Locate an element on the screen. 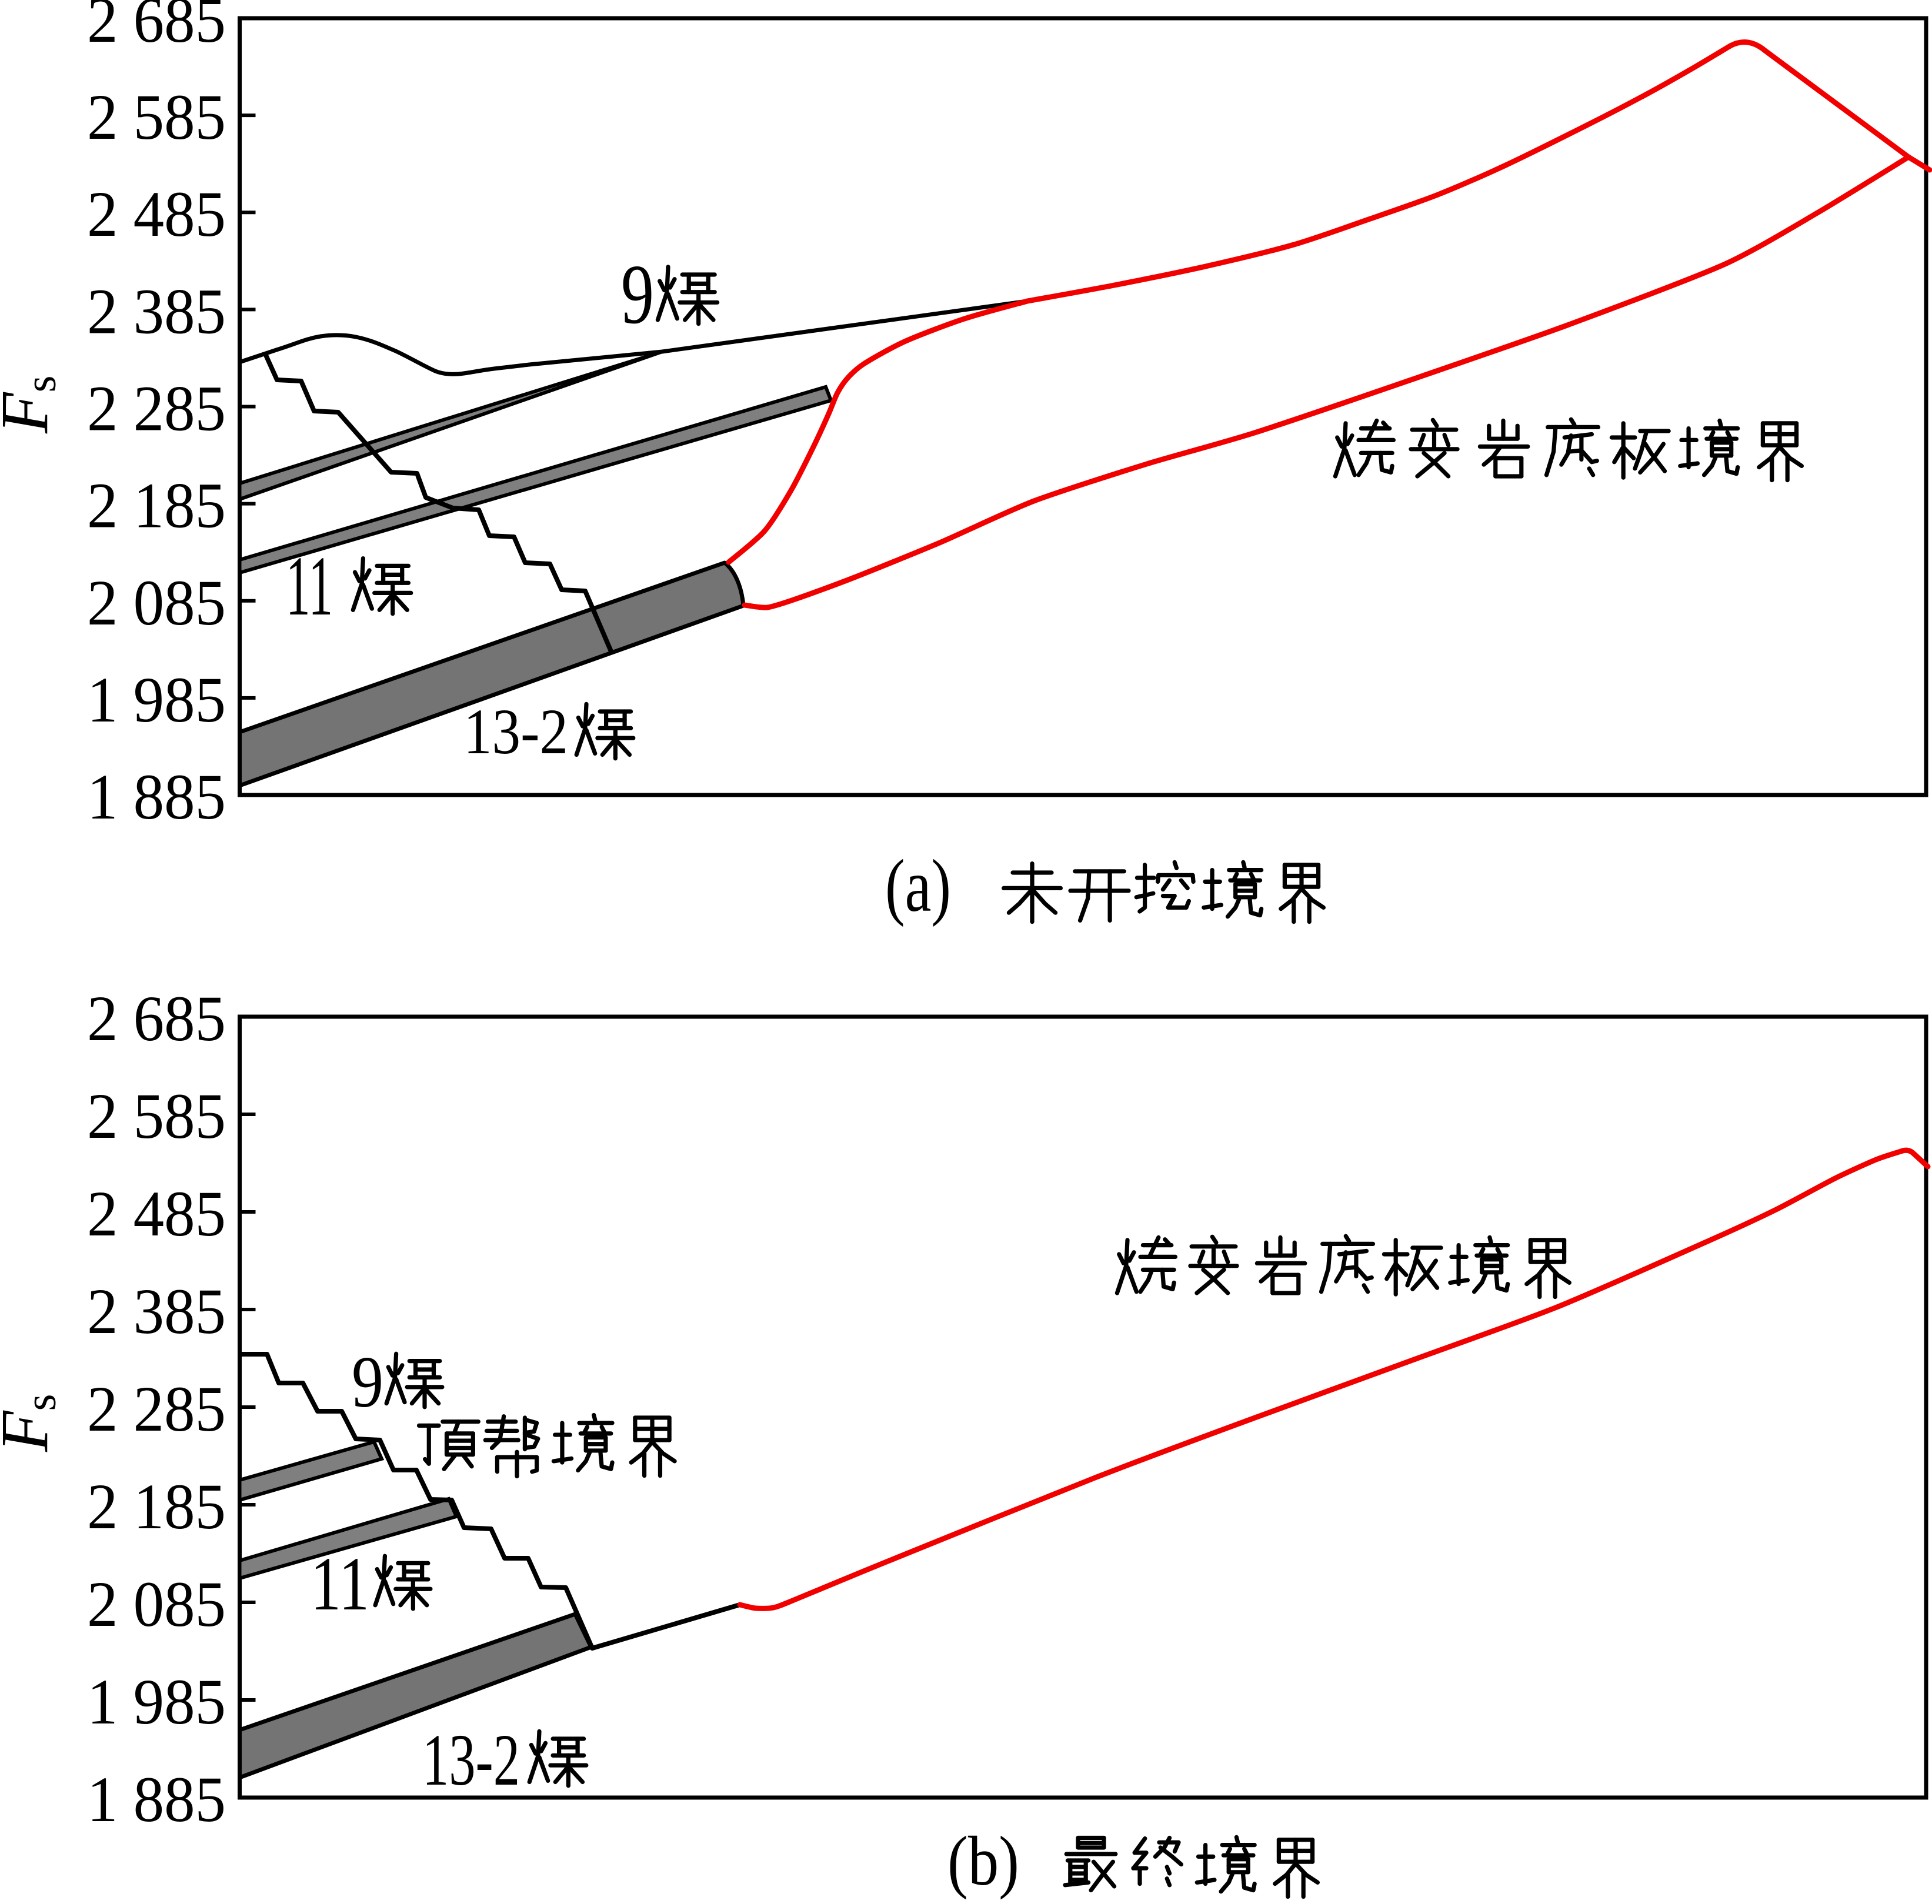  svg-text: Fs is located at coordinates (32, 405).